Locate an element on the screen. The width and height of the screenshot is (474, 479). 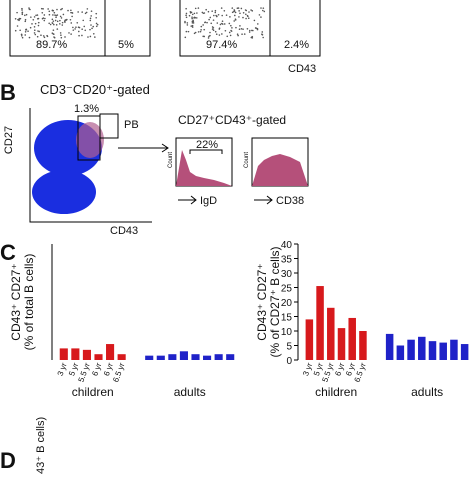
subgate-title: CD27⁺CD43⁺-gated is located at coordinates (232, 120).